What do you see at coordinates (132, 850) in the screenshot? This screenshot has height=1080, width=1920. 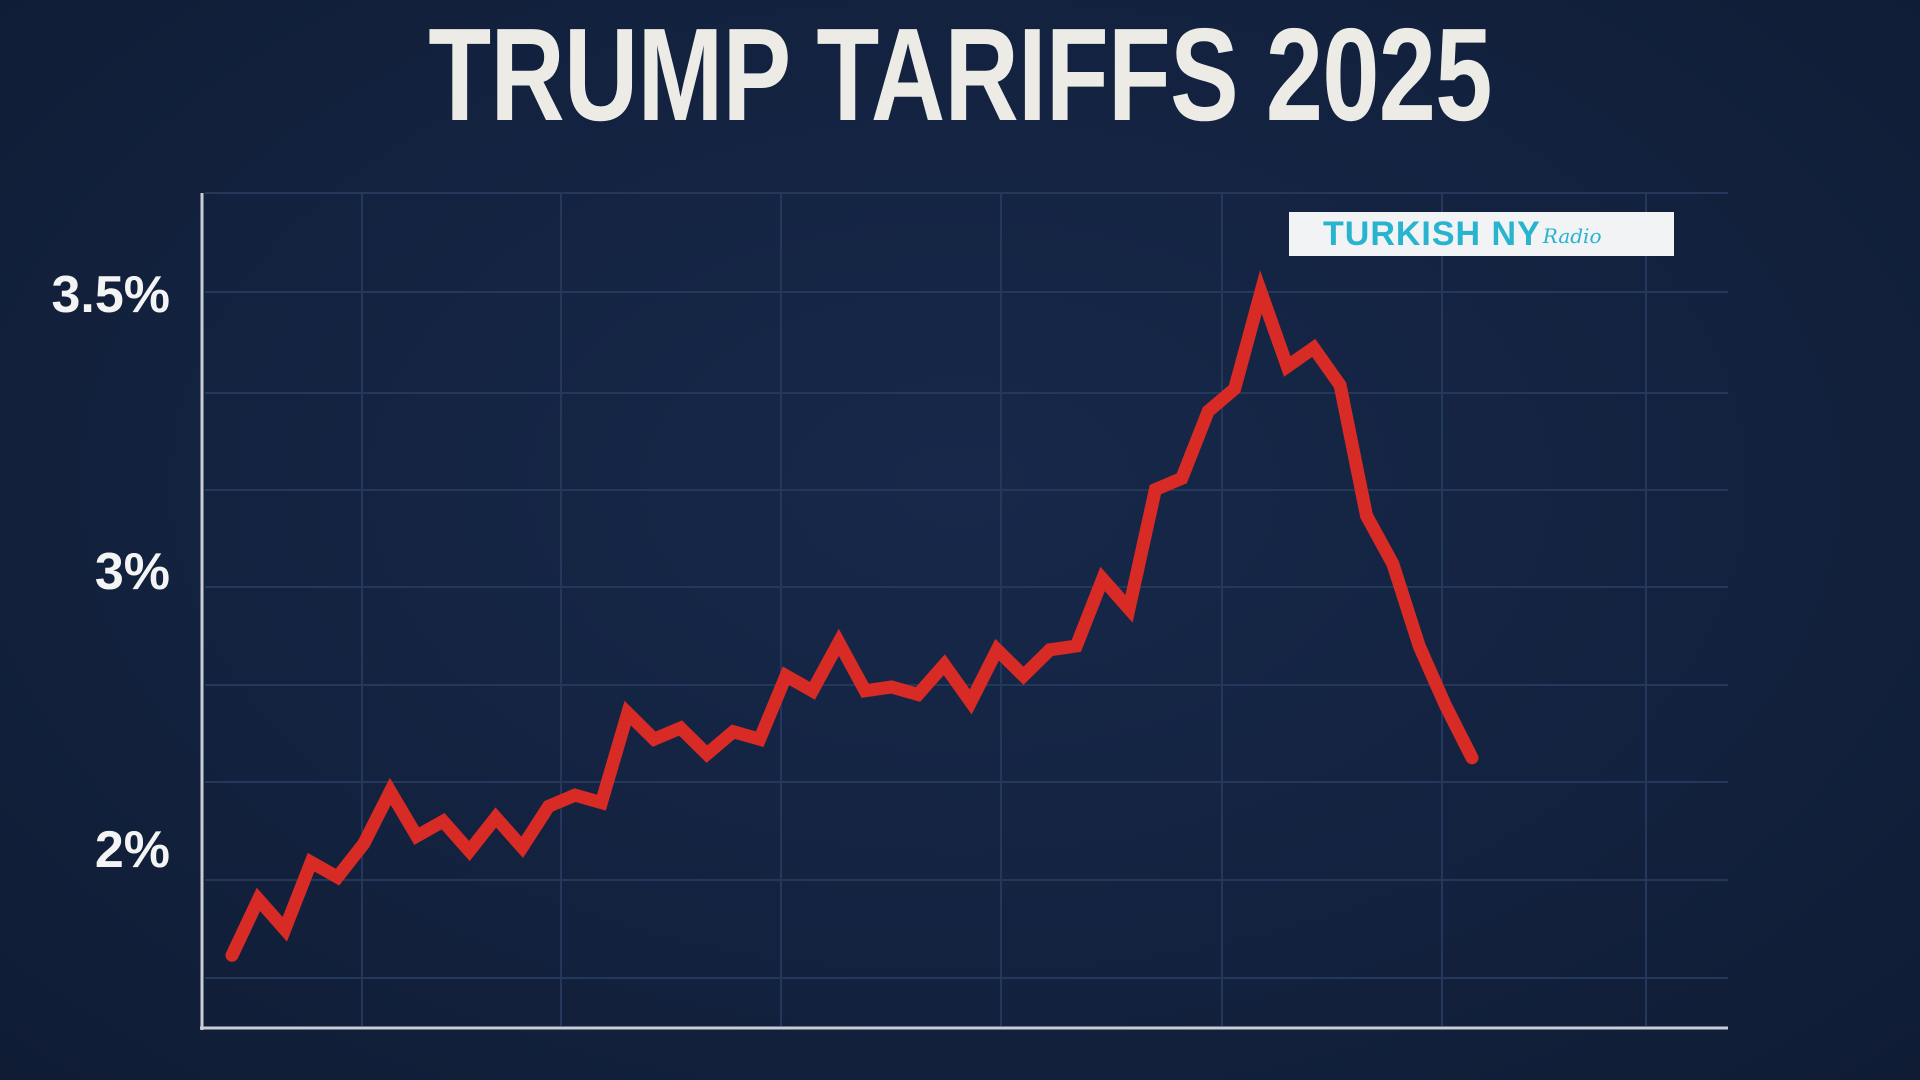 I see `y-tick-label-2: 2%` at bounding box center [132, 850].